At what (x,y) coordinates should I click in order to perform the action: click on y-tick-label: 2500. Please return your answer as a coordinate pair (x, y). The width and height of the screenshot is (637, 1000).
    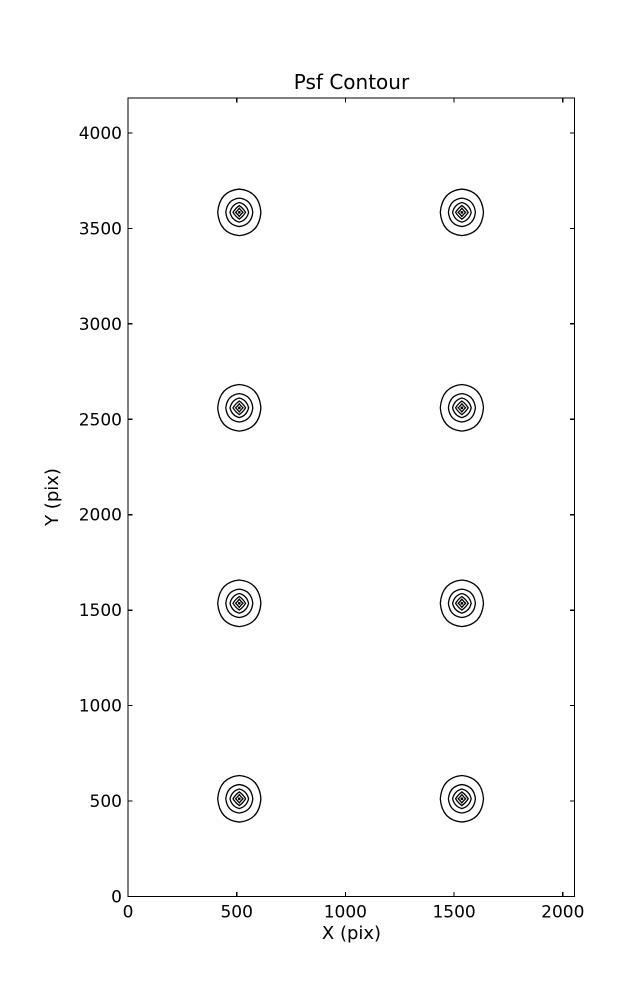
    Looking at the image, I should click on (100, 420).